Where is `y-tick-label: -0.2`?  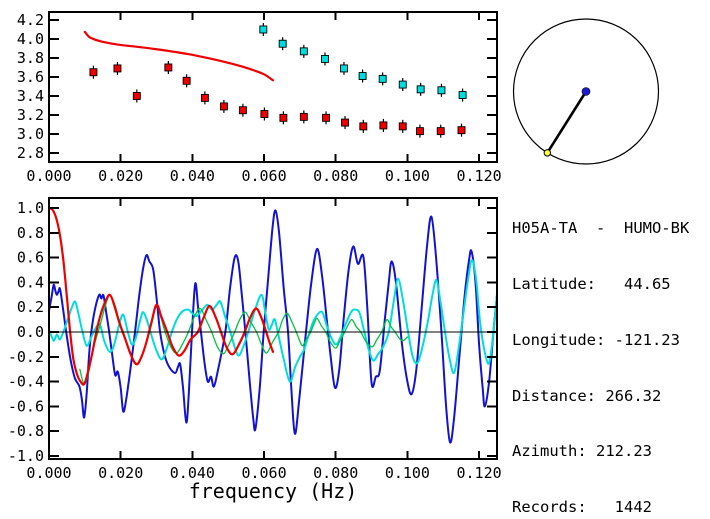 y-tick-label: -0.2 is located at coordinates (26, 357).